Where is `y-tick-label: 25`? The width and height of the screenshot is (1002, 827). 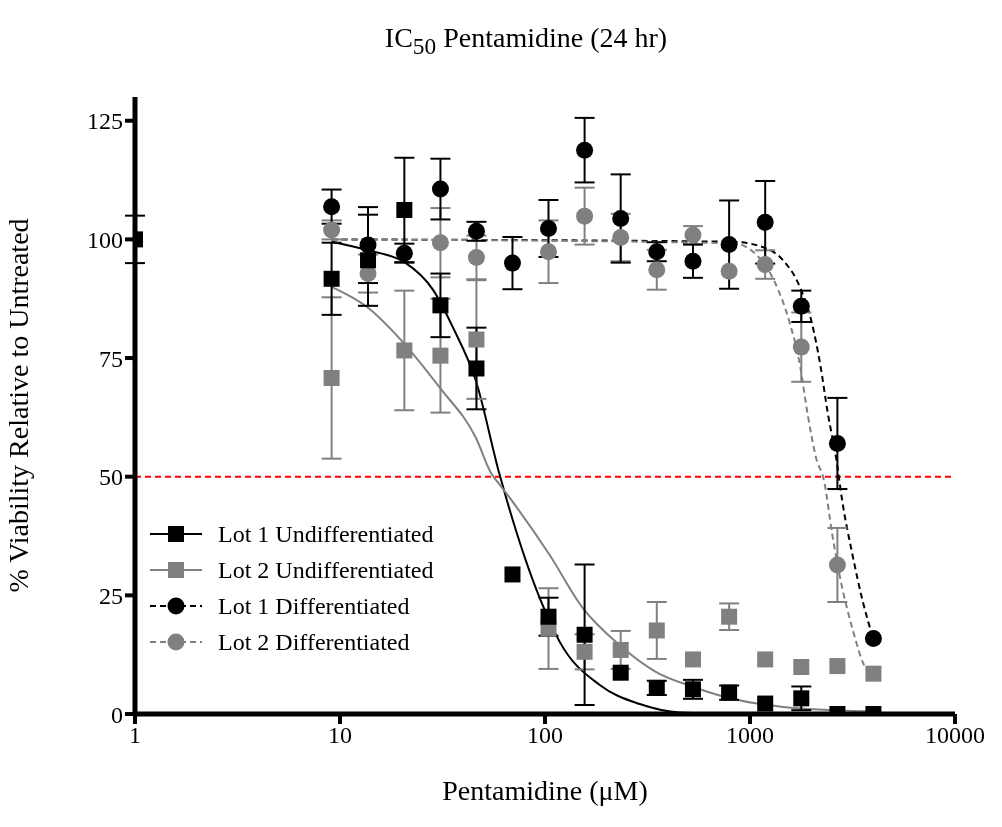
y-tick-label: 25 is located at coordinates (111, 595).